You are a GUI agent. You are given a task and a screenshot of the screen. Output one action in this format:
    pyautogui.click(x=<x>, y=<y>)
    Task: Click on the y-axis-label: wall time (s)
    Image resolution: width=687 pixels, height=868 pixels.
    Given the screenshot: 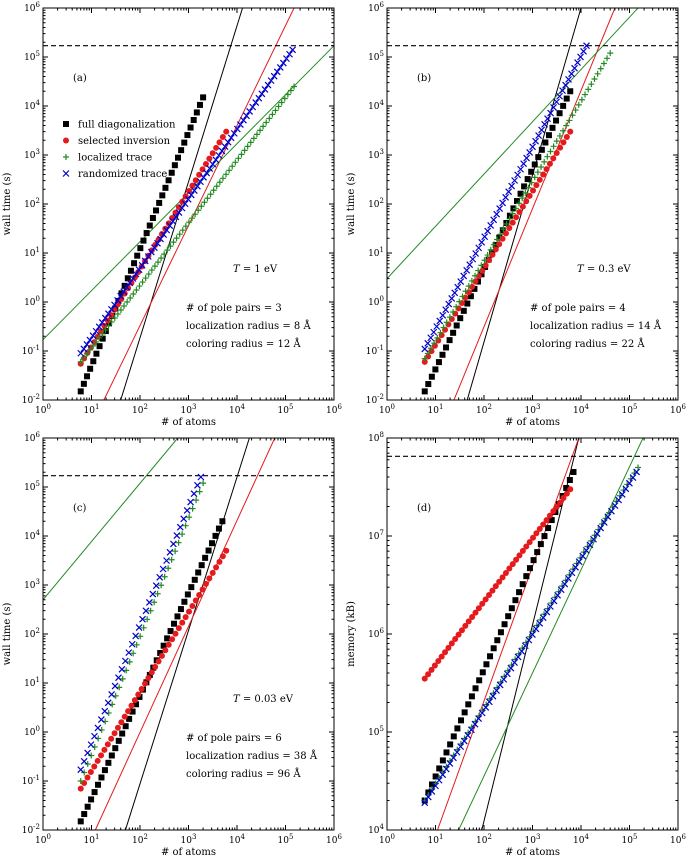 What is the action you would take?
    pyautogui.click(x=7, y=633)
    